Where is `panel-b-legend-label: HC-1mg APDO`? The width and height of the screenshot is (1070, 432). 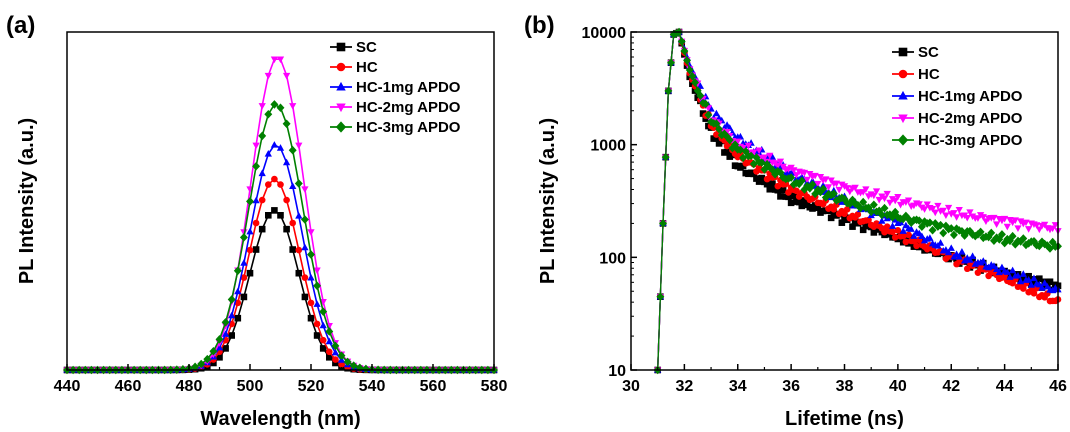 panel-b-legend-label: HC-1mg APDO is located at coordinates (970, 96).